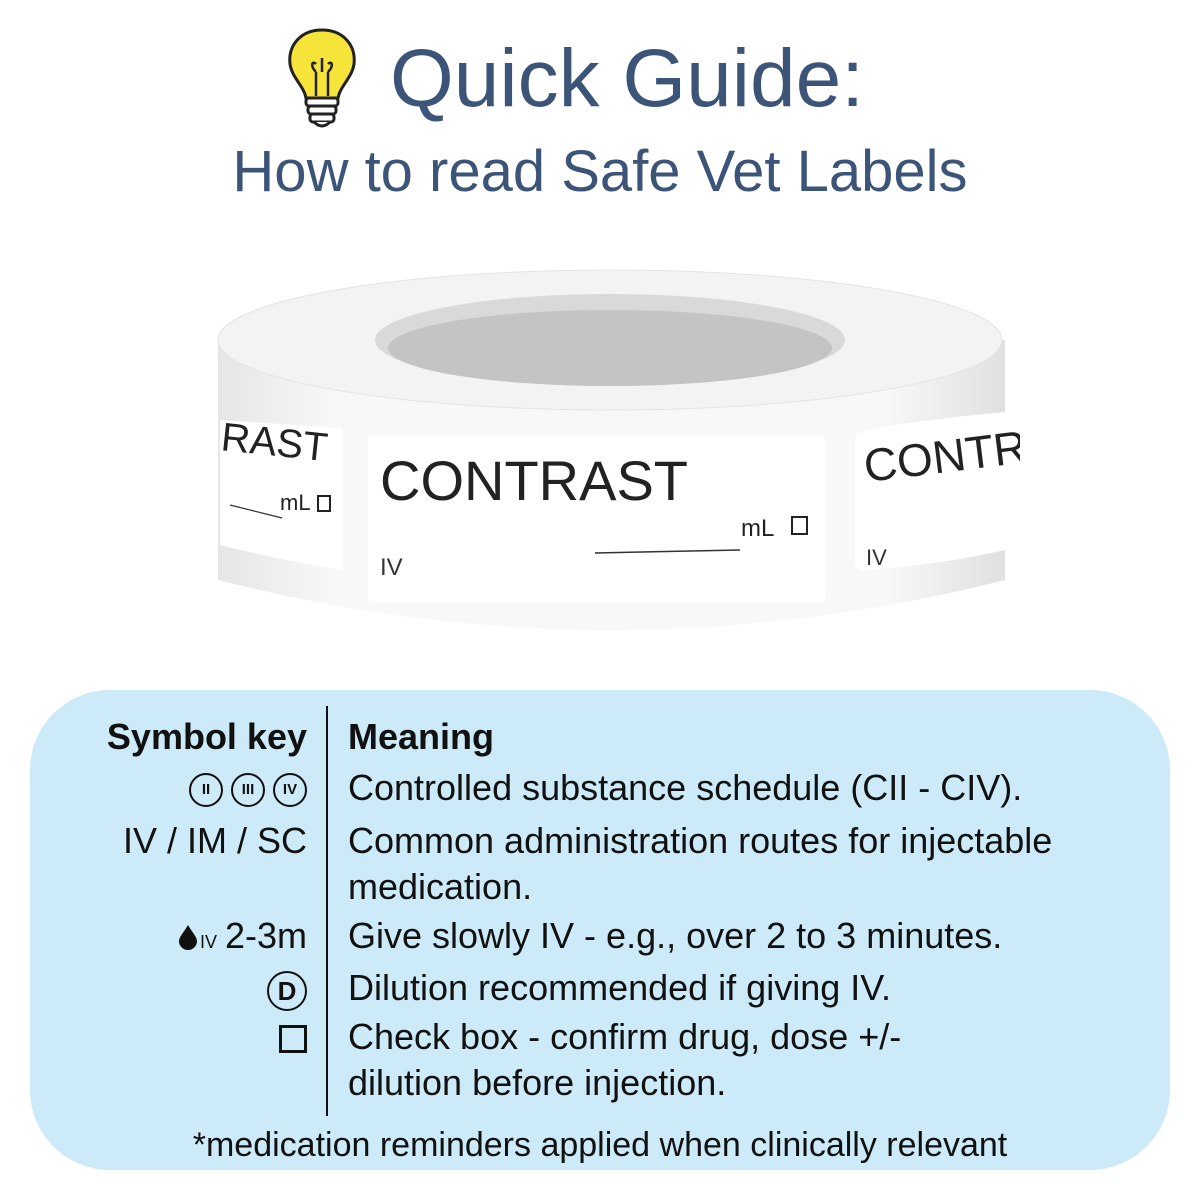  I want to click on dilution-meaning: Dilution recommended if giving IV., so click(619, 987).